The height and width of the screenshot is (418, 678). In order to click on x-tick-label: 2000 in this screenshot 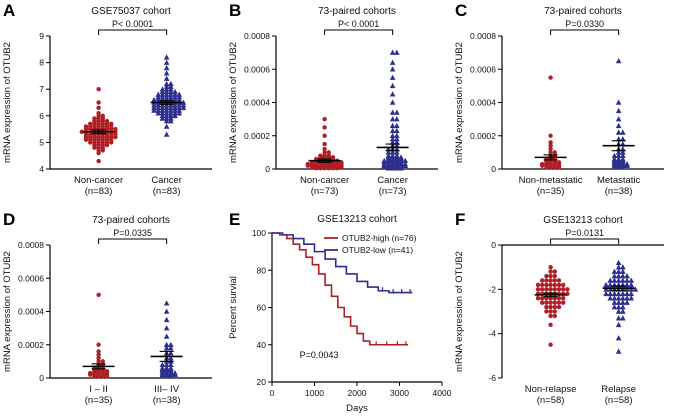, I will do `click(357, 393)`.